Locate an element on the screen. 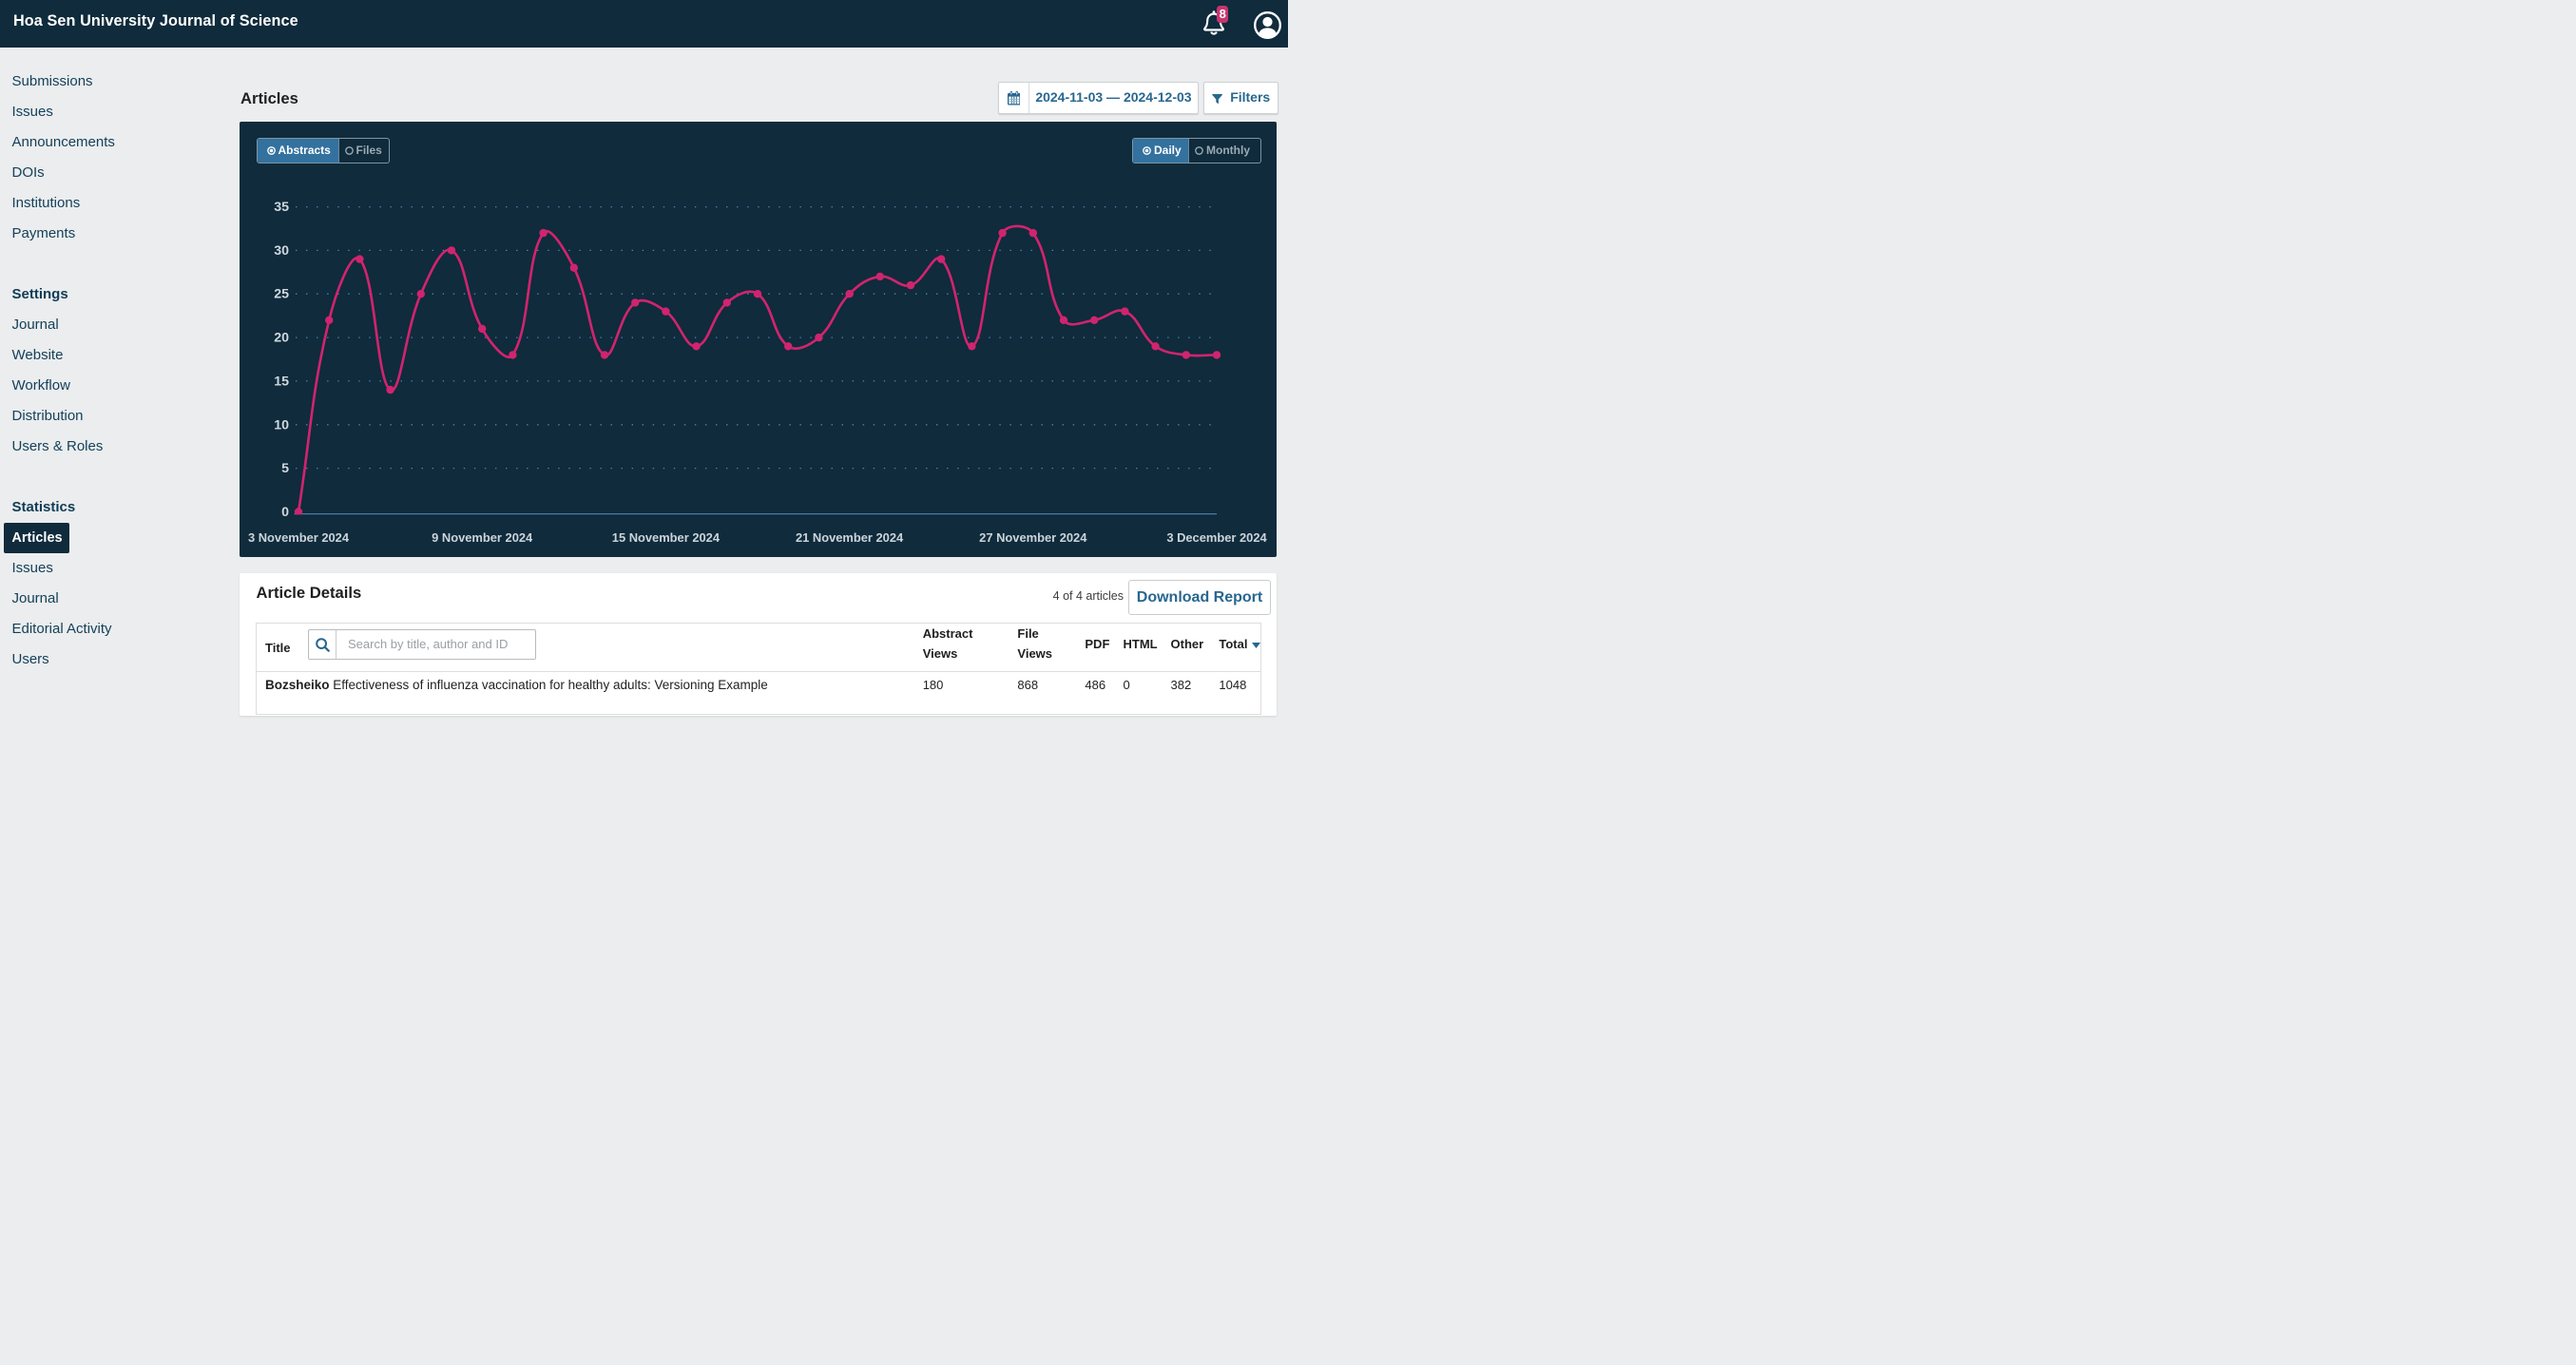 Image resolution: width=2576 pixels, height=1365 pixels. svg-text: 9 November 2024 is located at coordinates (482, 537).